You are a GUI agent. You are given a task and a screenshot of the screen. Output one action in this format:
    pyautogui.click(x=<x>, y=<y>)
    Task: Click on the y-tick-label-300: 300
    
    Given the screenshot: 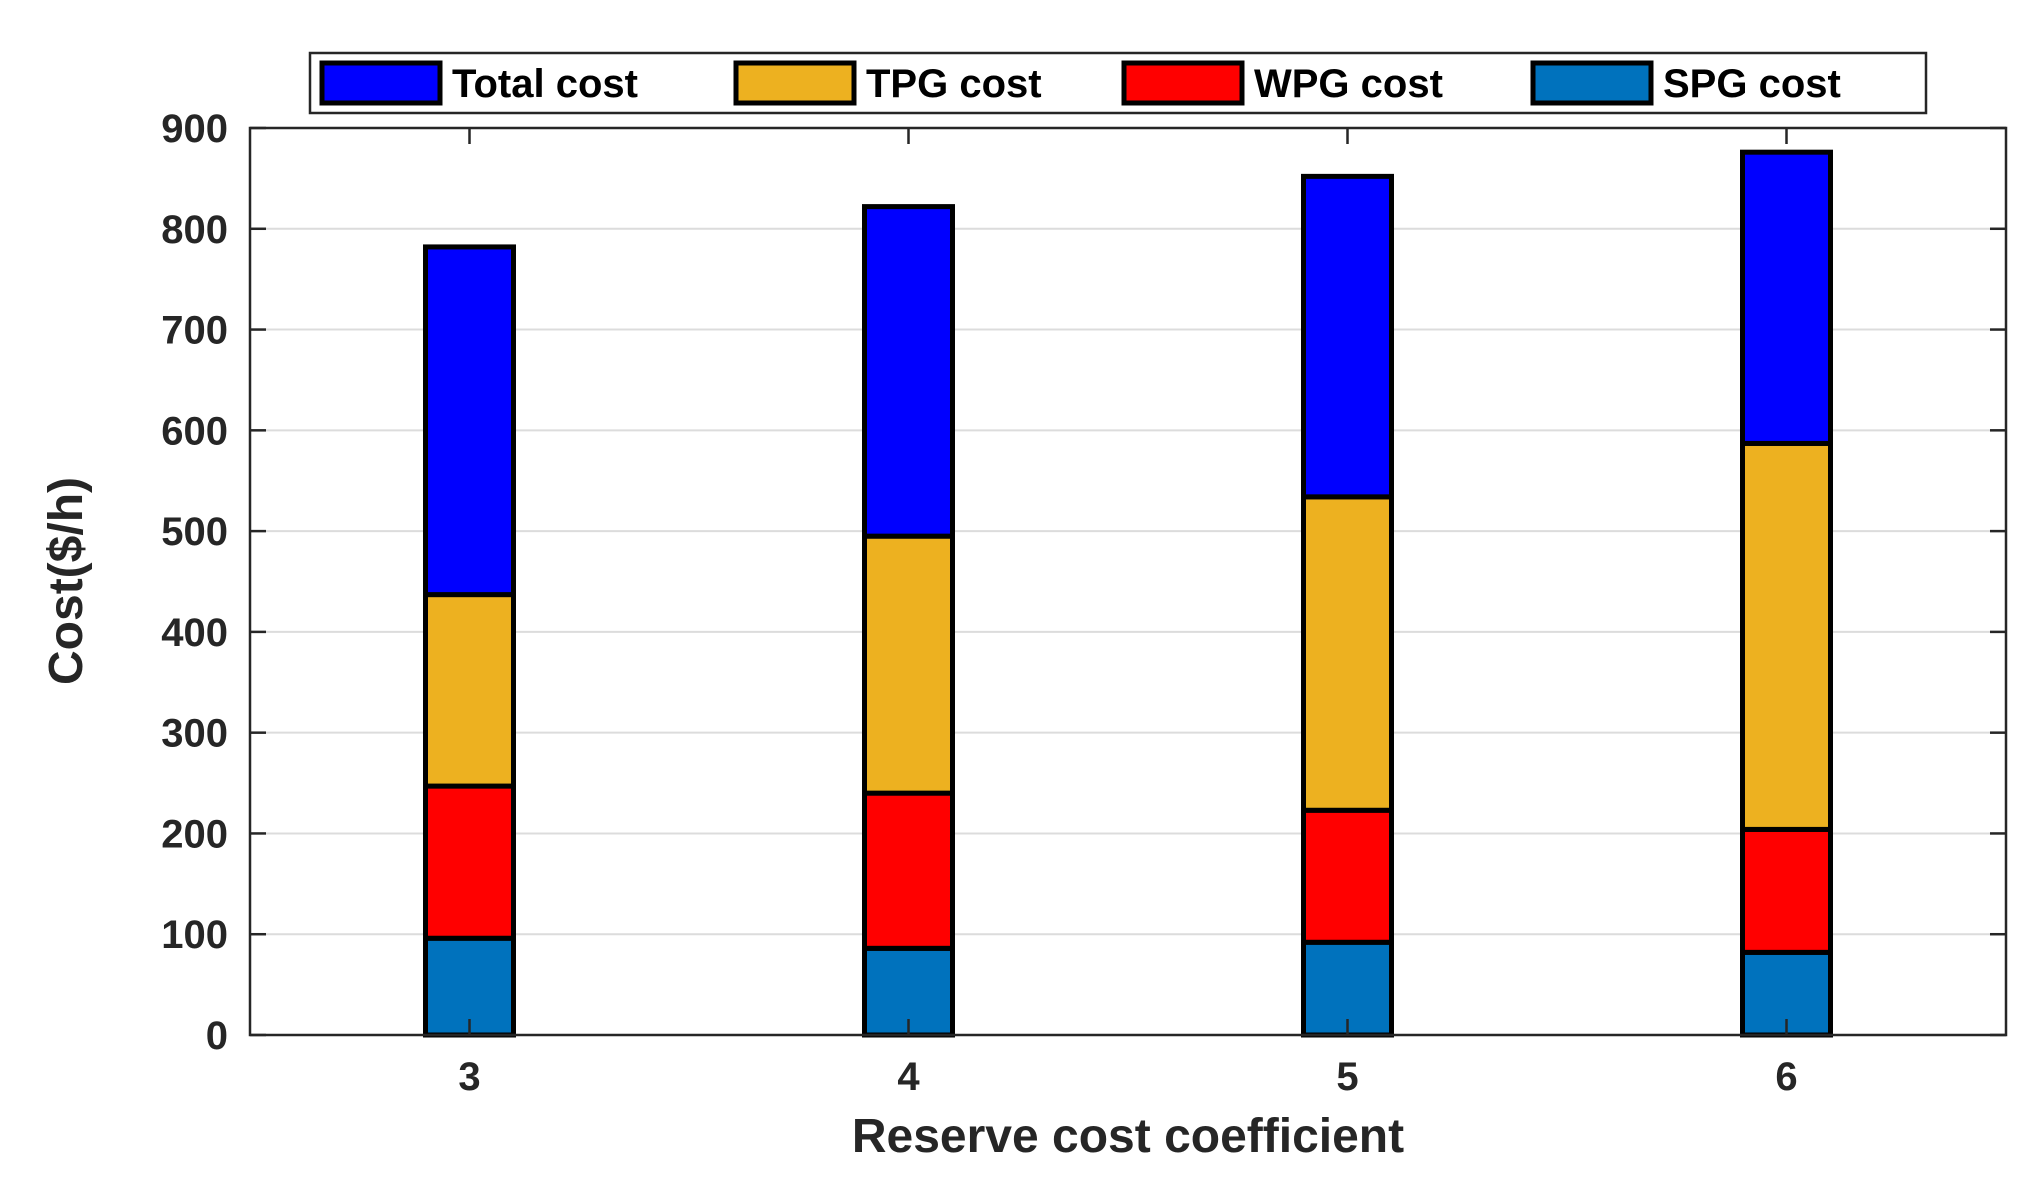 What is the action you would take?
    pyautogui.click(x=194, y=734)
    